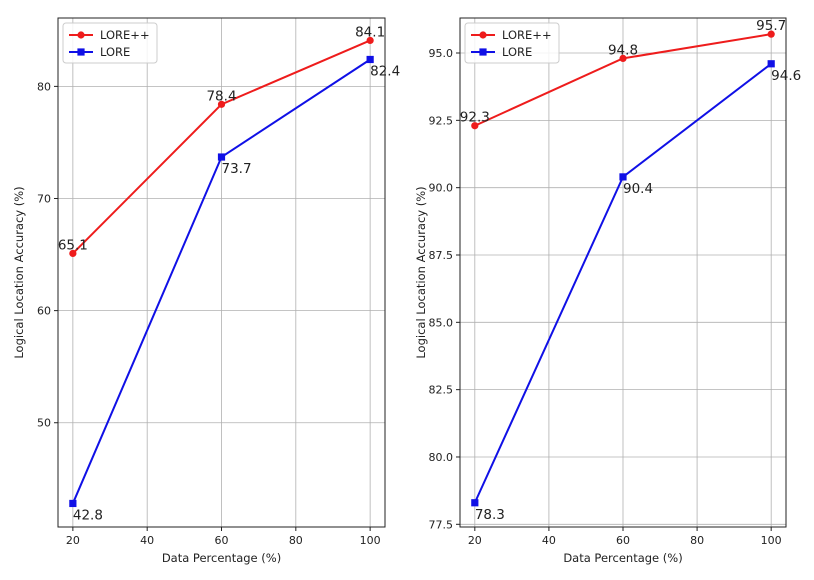 The image size is (814, 580). I want to click on data-label: 94.8, so click(623, 50).